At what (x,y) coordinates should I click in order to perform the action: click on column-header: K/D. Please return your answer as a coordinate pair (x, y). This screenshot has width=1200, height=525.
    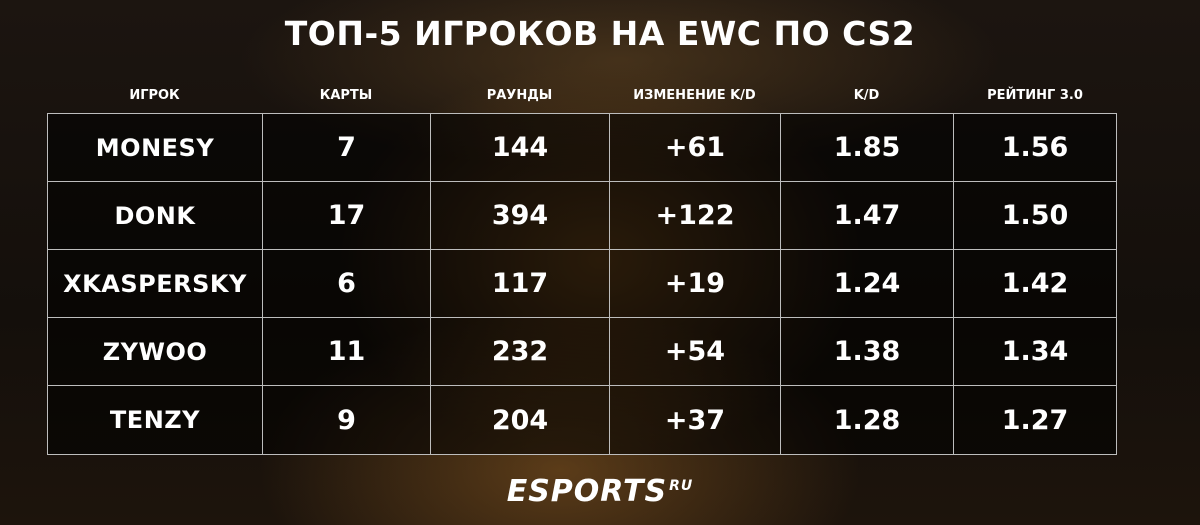
    Looking at the image, I should click on (866, 95).